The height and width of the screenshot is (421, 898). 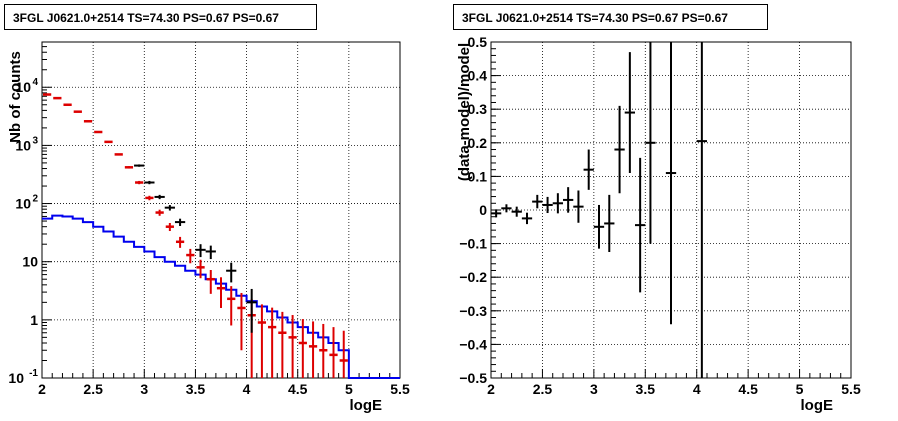 What do you see at coordinates (34, 320) in the screenshot?
I see `y-tick-label: 1` at bounding box center [34, 320].